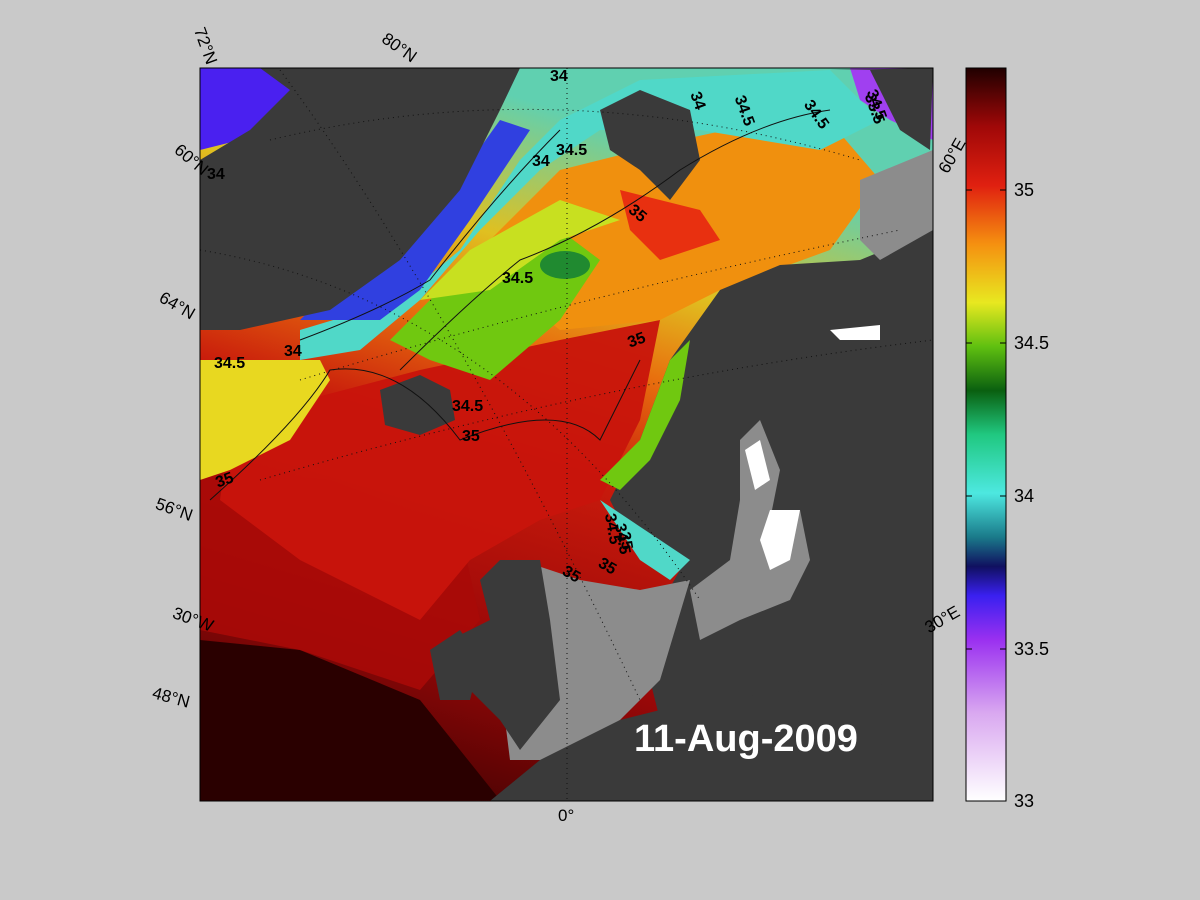 This screenshot has width=1200, height=900. Describe the element at coordinates (746, 739) in the screenshot. I see `date-label: 11-Aug-2009` at that location.